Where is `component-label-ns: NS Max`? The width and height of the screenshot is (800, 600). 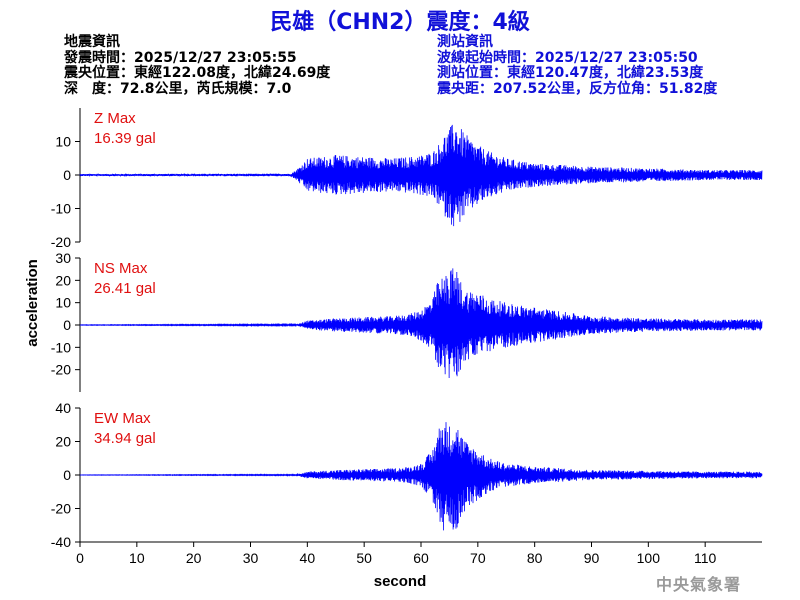
component-label-ns: NS Max is located at coordinates (121, 268).